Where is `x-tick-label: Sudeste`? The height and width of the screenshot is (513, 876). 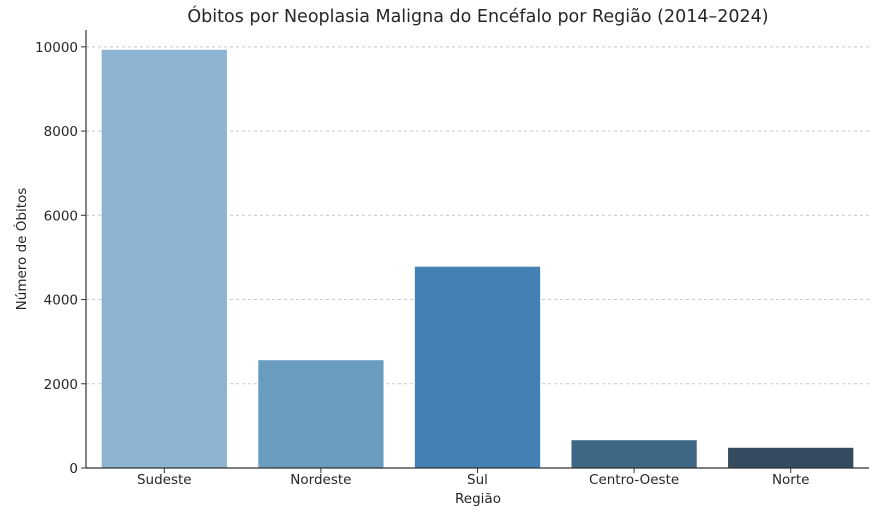 x-tick-label: Sudeste is located at coordinates (164, 480).